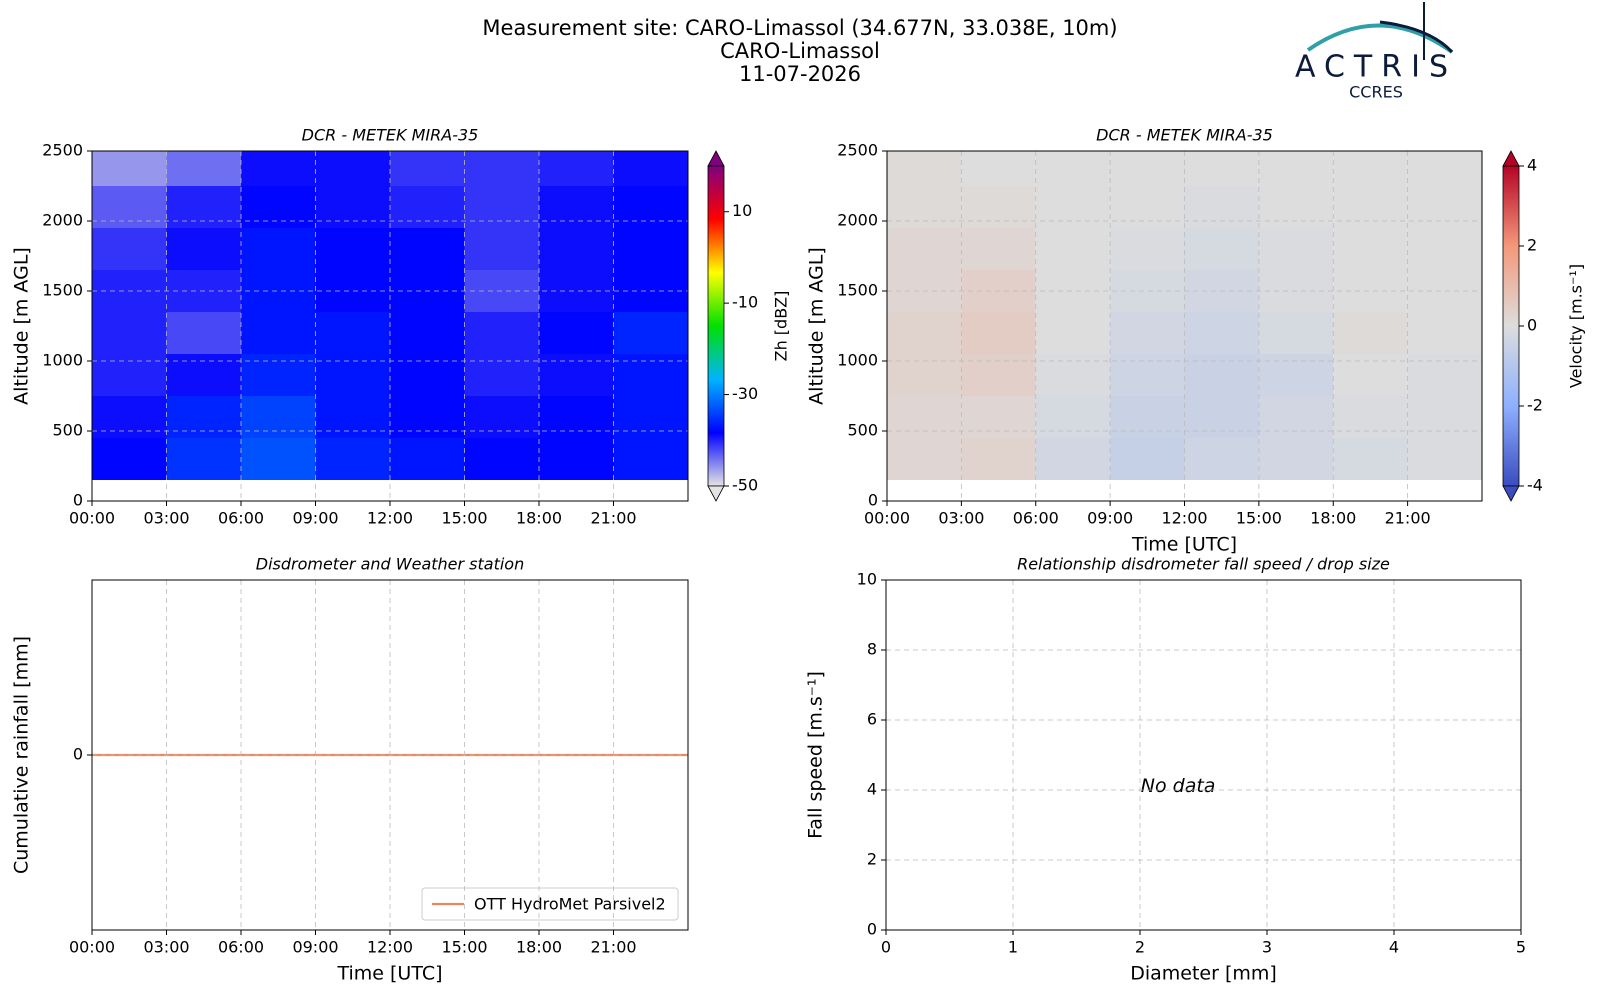 The height and width of the screenshot is (1000, 1600). I want to click on subplot-title: DCR - METEK MIRA-35, so click(1184, 135).